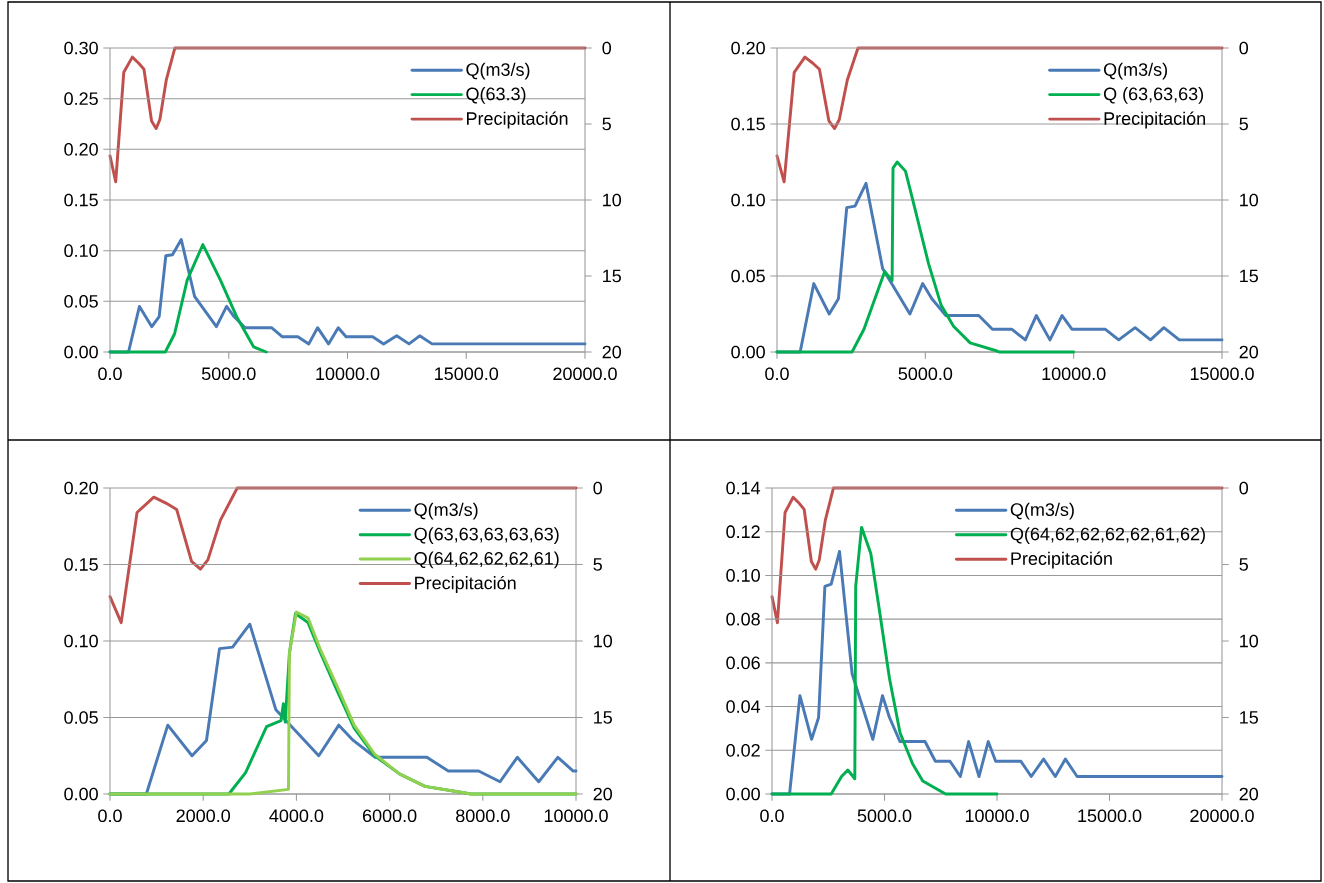  I want to click on y-tick-label: 0.04, so click(743, 706).